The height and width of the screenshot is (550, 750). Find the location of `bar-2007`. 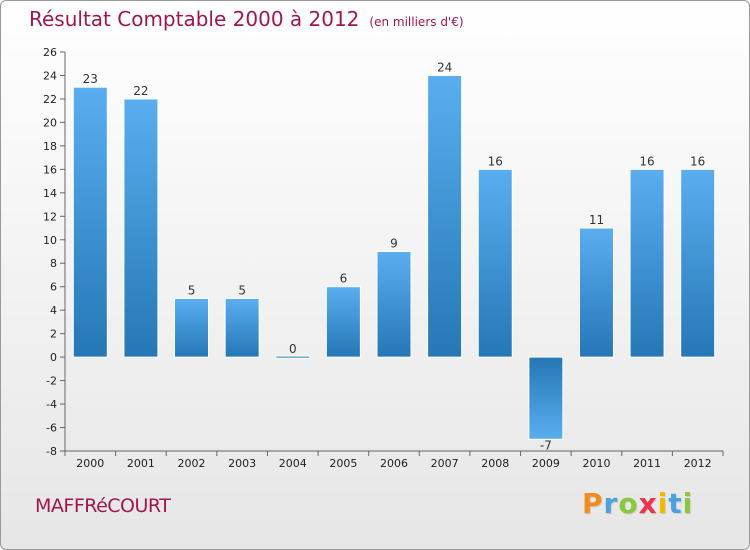

bar-2007 is located at coordinates (445, 216).